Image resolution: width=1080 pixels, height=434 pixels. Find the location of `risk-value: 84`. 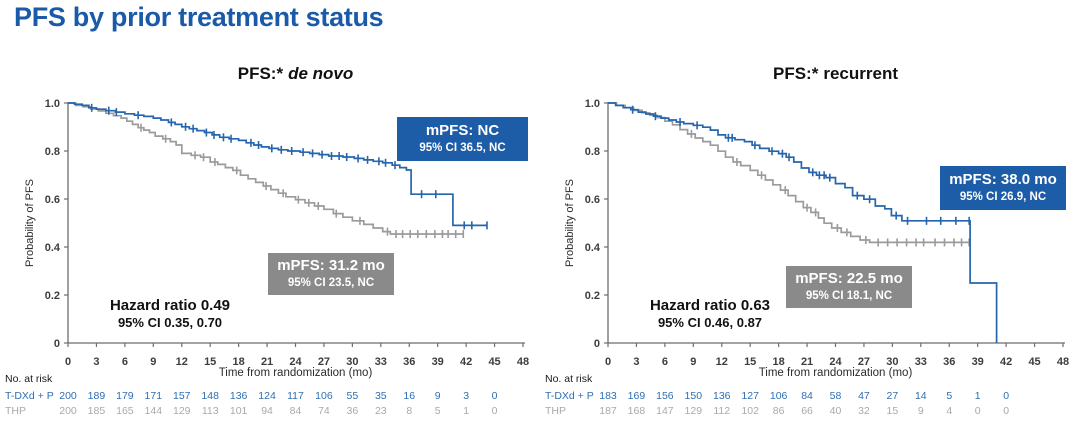

risk-value: 84 is located at coordinates (807, 396).